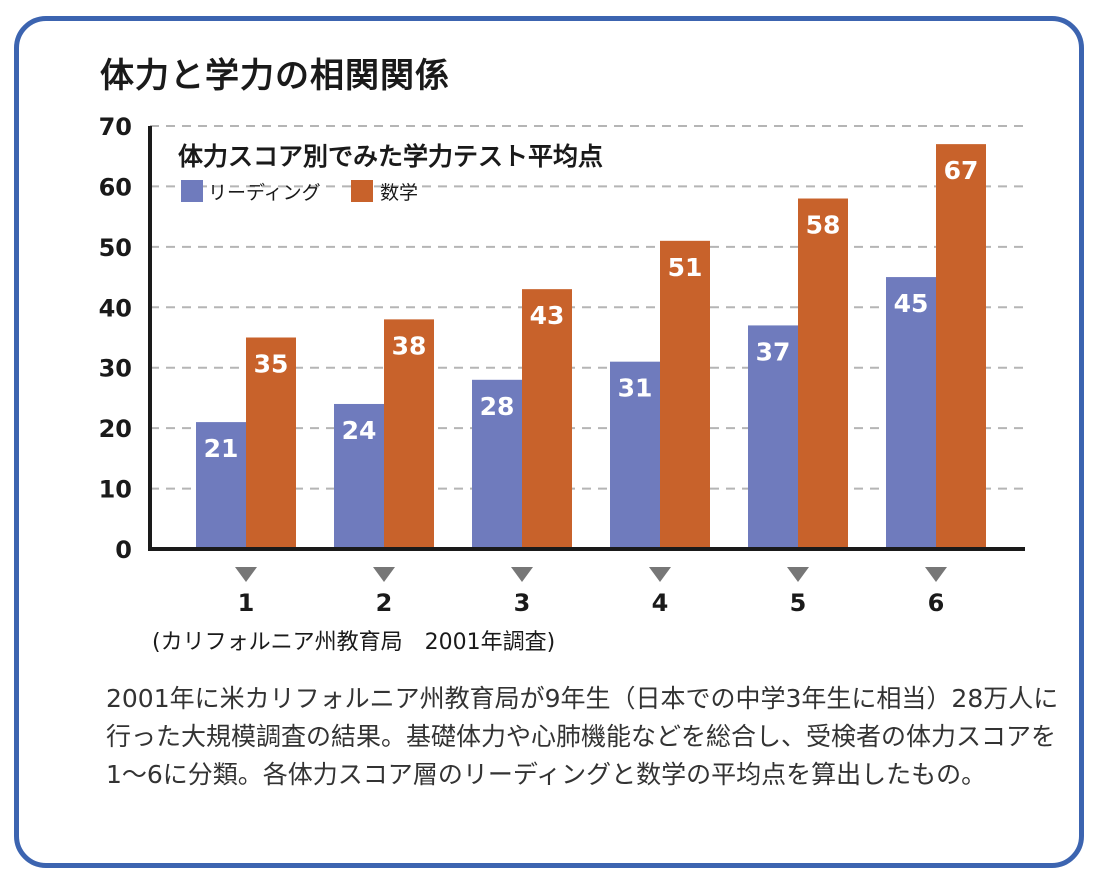  What do you see at coordinates (911, 303) in the screenshot?
I see `bar-value-label: 45` at bounding box center [911, 303].